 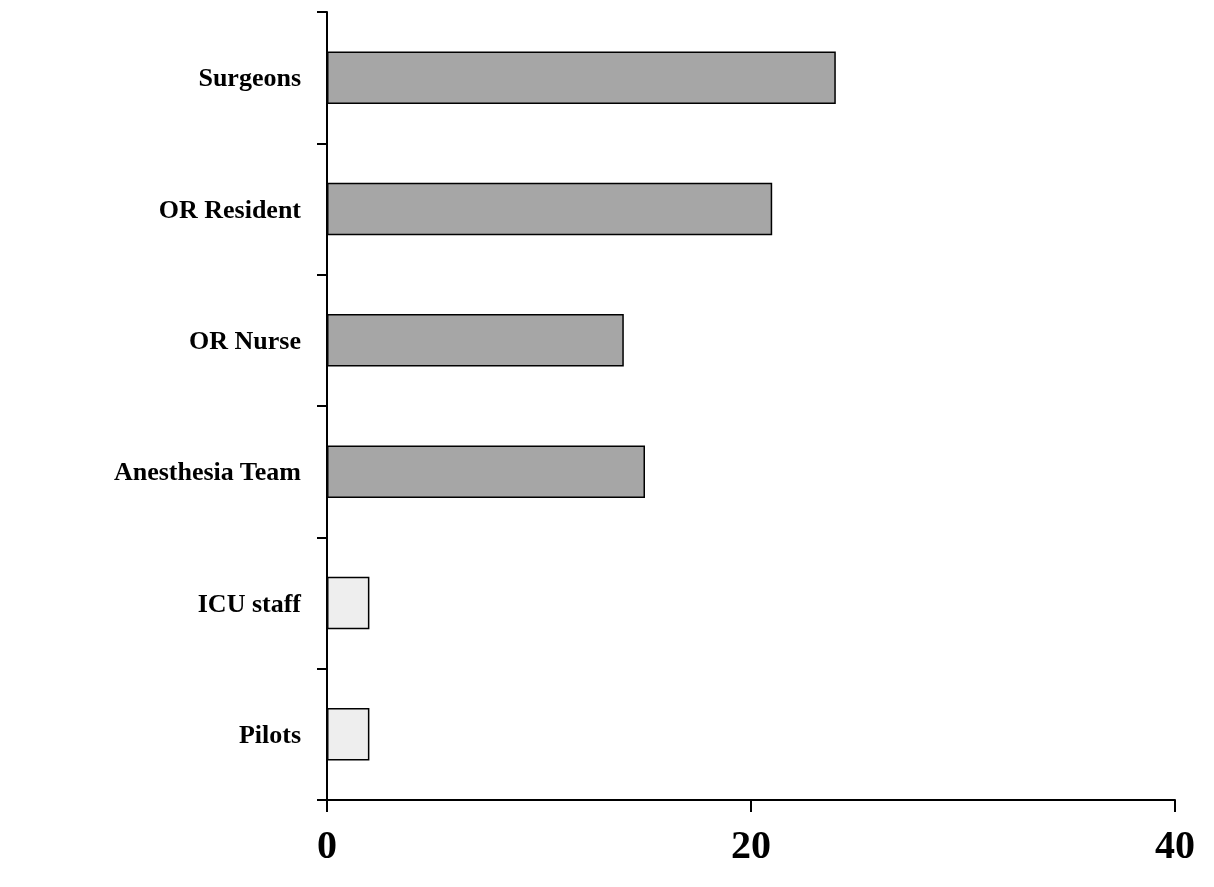 I want to click on y-tick-label: OR Resident, so click(x=230, y=209).